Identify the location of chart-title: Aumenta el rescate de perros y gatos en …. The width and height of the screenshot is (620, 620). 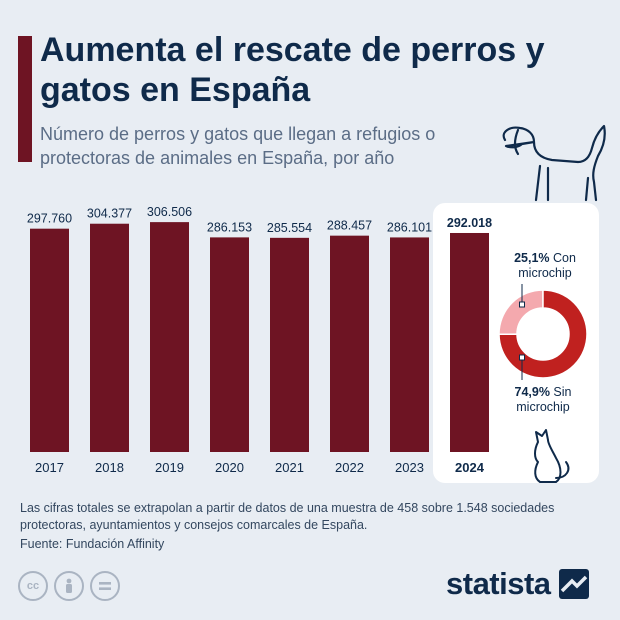
(292, 70).